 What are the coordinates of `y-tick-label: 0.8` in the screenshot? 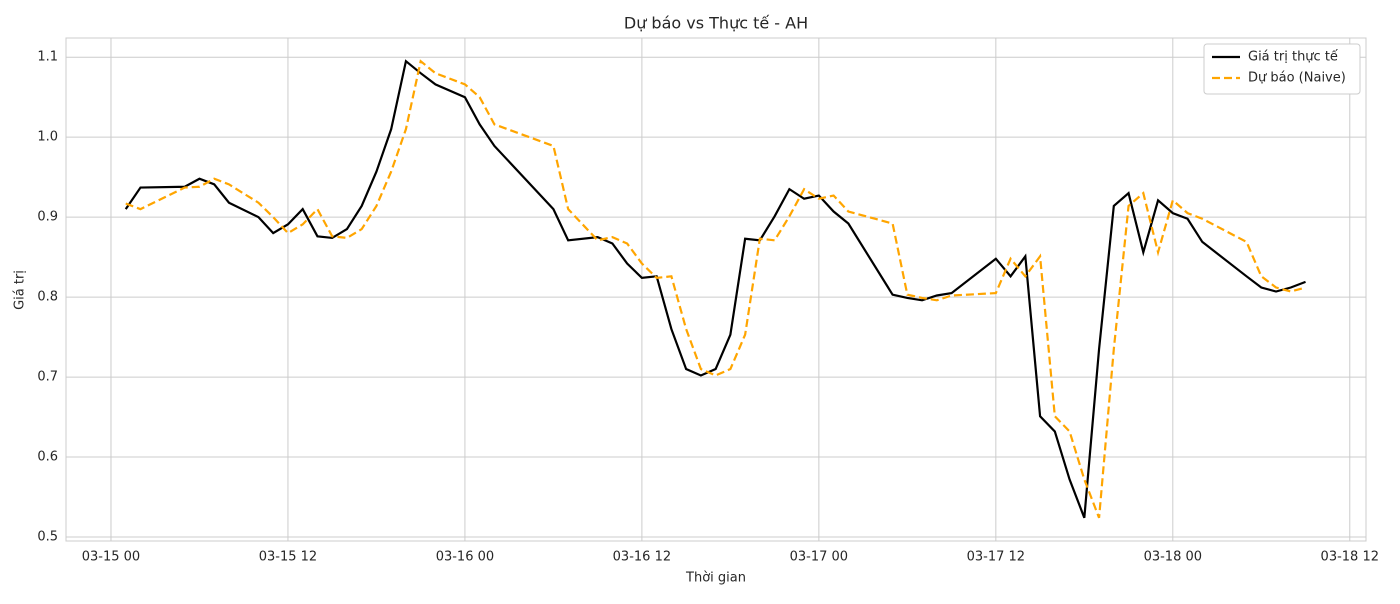 It's located at (47, 297).